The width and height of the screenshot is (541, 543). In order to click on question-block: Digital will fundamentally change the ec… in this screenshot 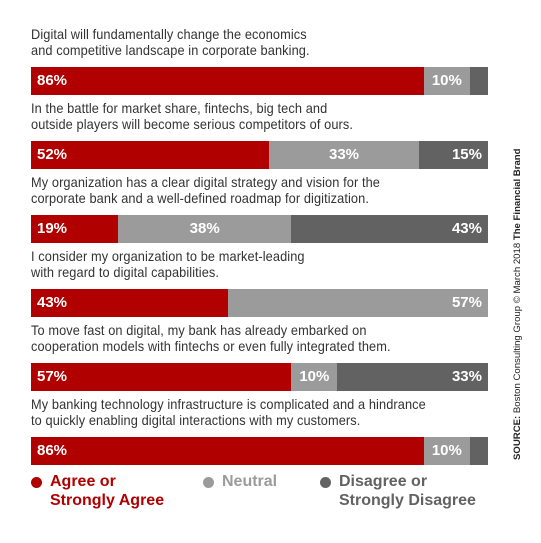, I will do `click(259, 61)`.